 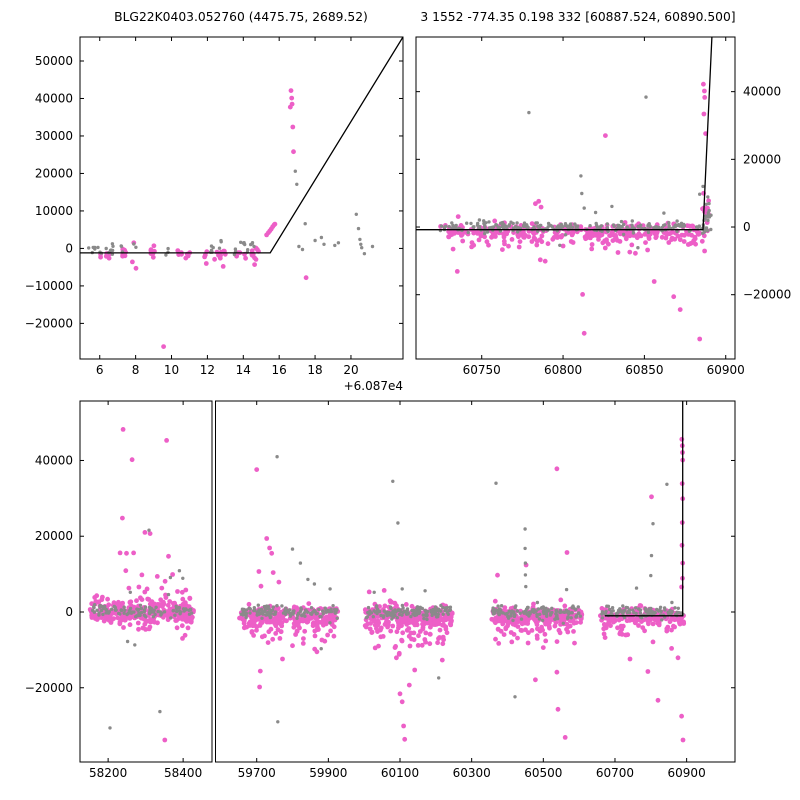 What do you see at coordinates (543, 773) in the screenshot?
I see `x-tick-label: 60500` at bounding box center [543, 773].